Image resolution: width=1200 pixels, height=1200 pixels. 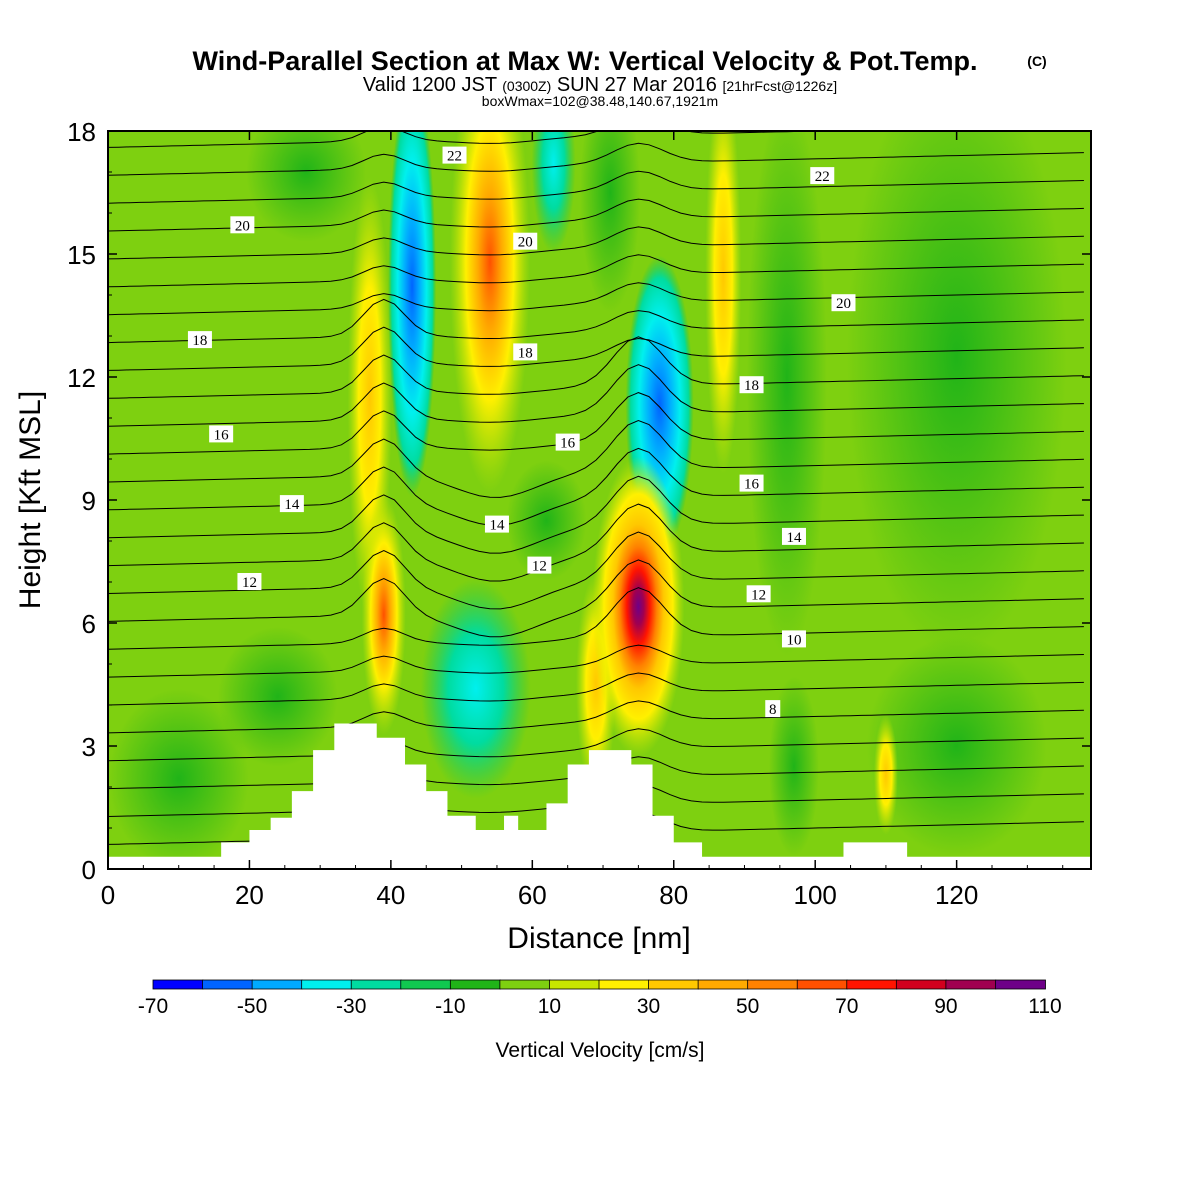 I want to click on colorbar-tick-label: 30, so click(x=648, y=1006).